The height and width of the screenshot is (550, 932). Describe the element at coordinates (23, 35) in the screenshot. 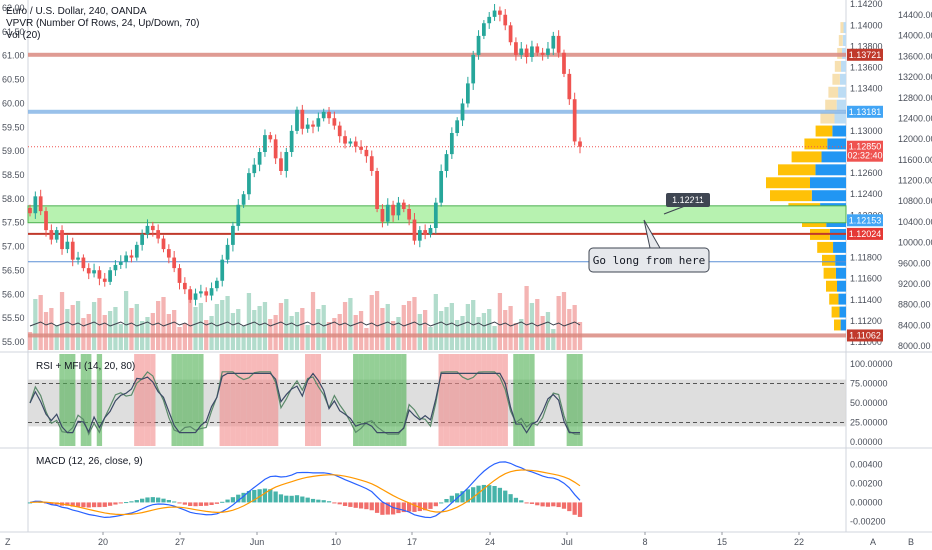

I see `vol-legend: Vol (20)` at that location.